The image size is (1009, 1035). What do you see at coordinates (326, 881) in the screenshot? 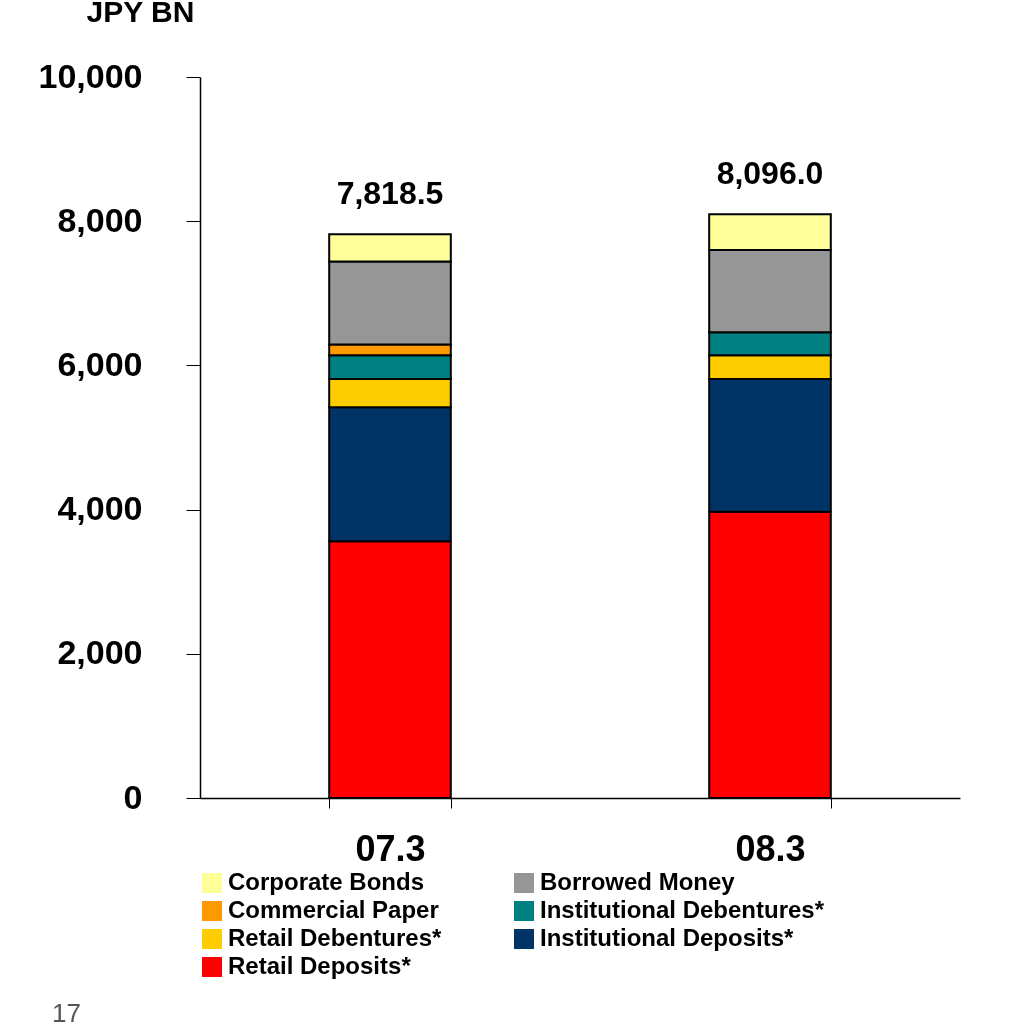
I see `legend-label: Corporate Bonds` at bounding box center [326, 881].